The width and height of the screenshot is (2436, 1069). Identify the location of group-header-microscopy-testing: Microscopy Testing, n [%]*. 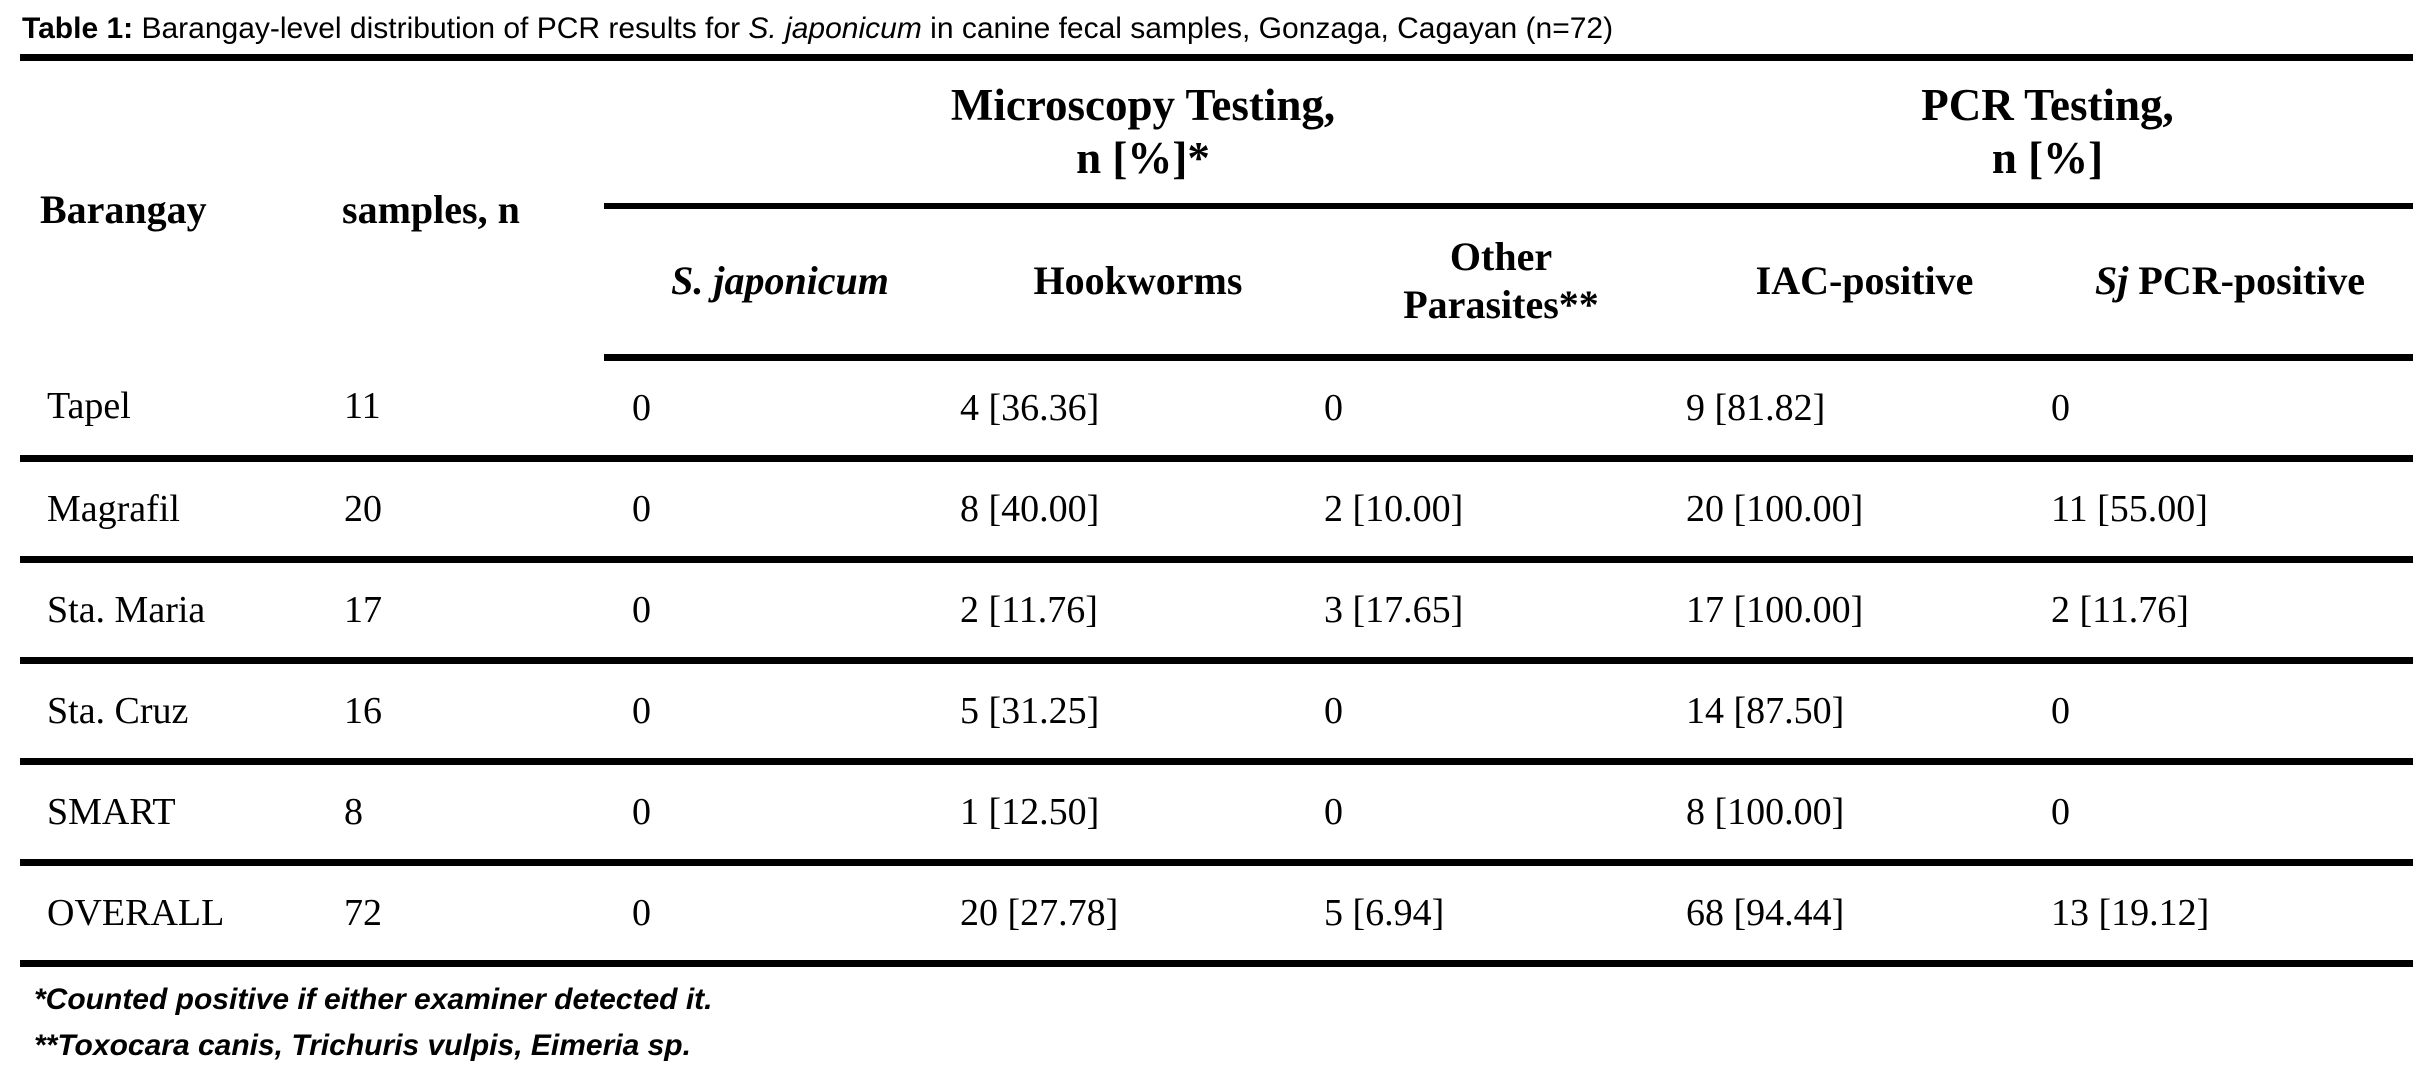
(1143, 133).